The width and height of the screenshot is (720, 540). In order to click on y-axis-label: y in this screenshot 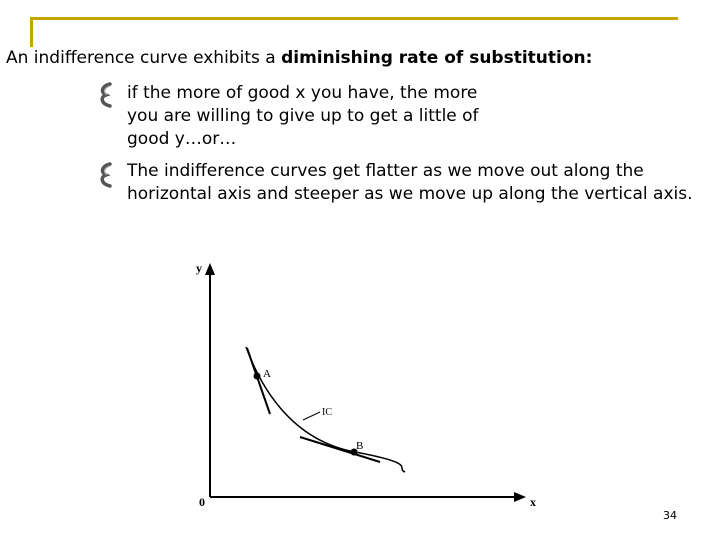, I will do `click(199, 268)`.